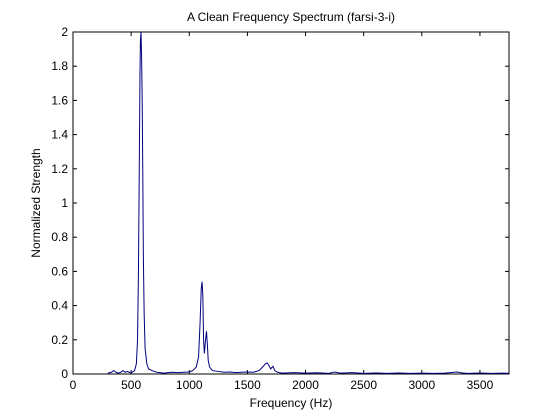 Image resolution: width=560 pixels, height=420 pixels. I want to click on x-tick-label: 3000, so click(421, 385).